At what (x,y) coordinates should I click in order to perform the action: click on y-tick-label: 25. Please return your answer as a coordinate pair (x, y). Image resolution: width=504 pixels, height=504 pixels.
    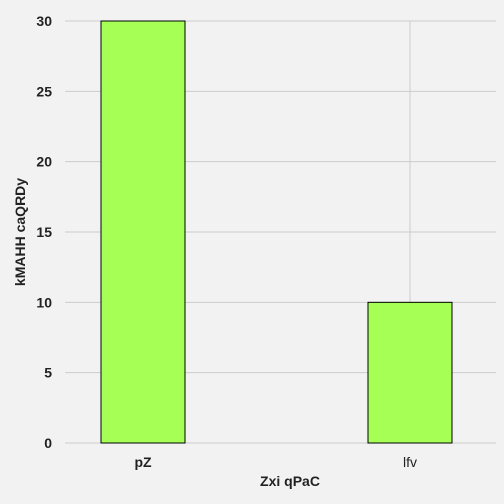
    Looking at the image, I should click on (44, 91).